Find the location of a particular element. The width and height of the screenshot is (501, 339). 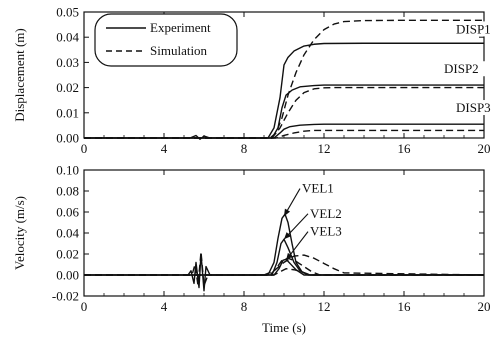

legend: Experiment Simulation is located at coordinates (166, 40).